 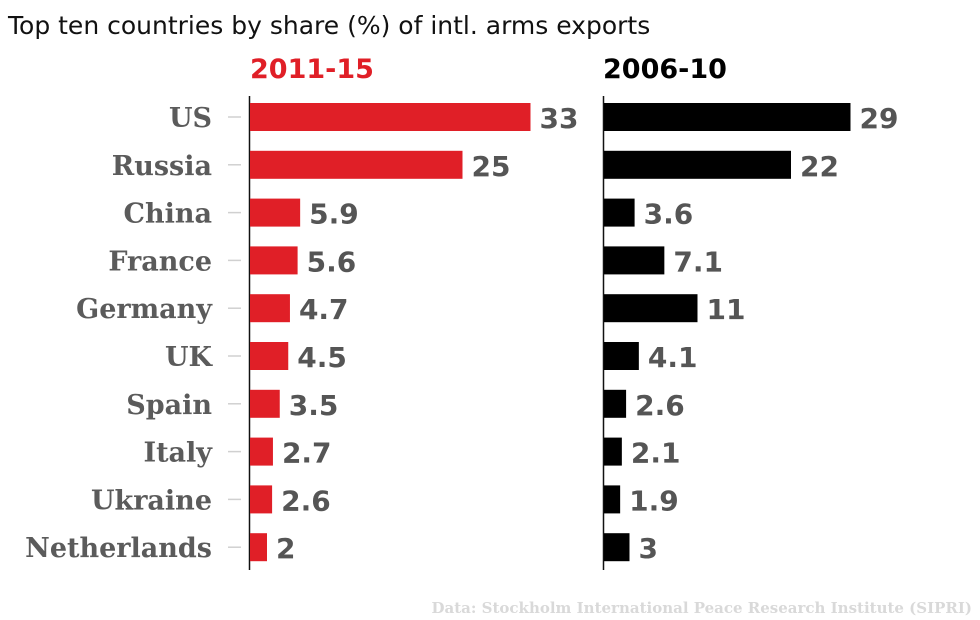 What do you see at coordinates (167, 214) in the screenshot?
I see `country-label-china: China` at bounding box center [167, 214].